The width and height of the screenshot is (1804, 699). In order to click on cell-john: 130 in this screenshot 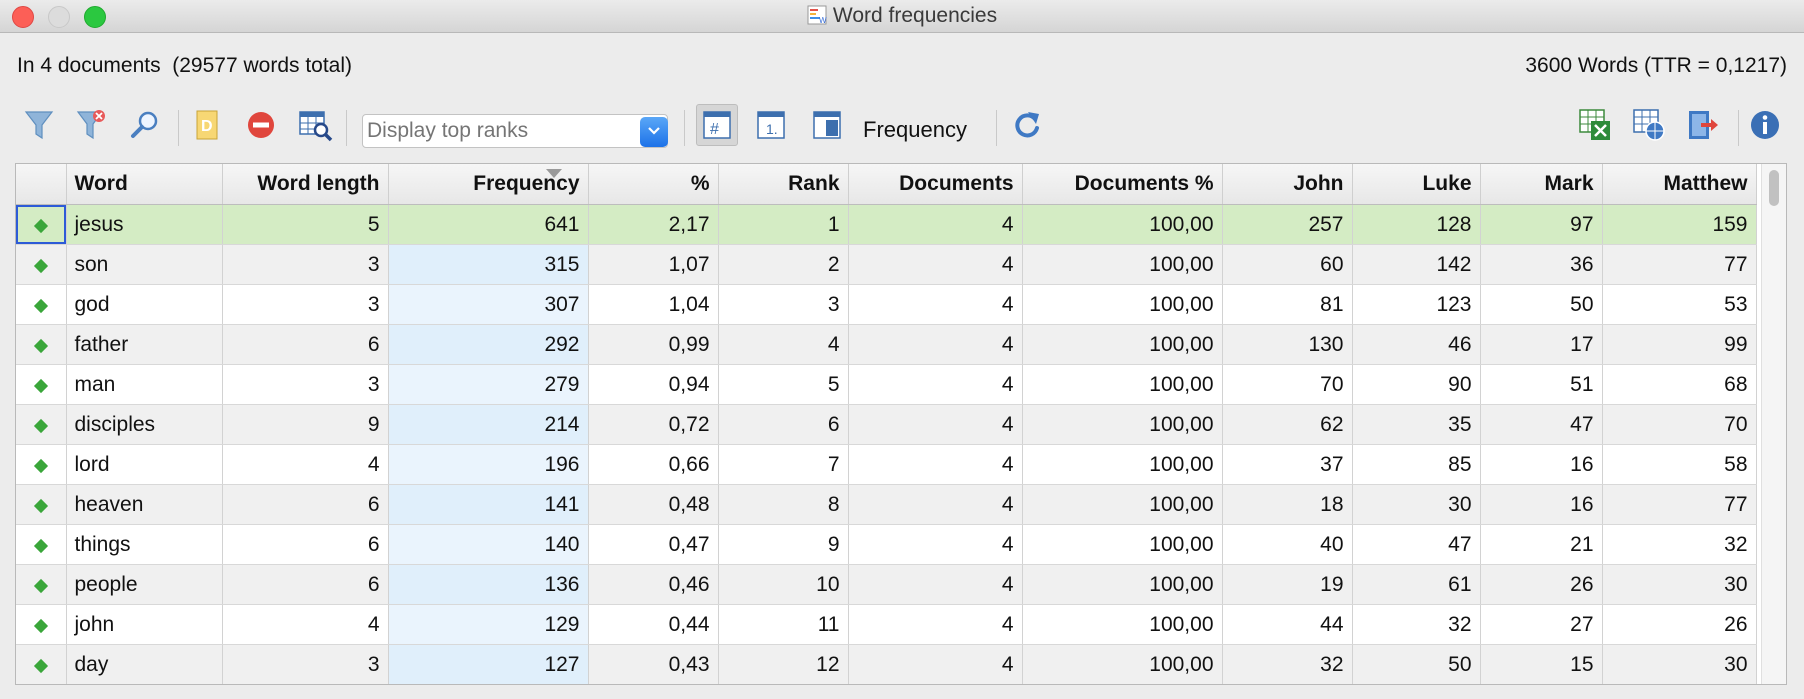, I will do `click(1287, 344)`.